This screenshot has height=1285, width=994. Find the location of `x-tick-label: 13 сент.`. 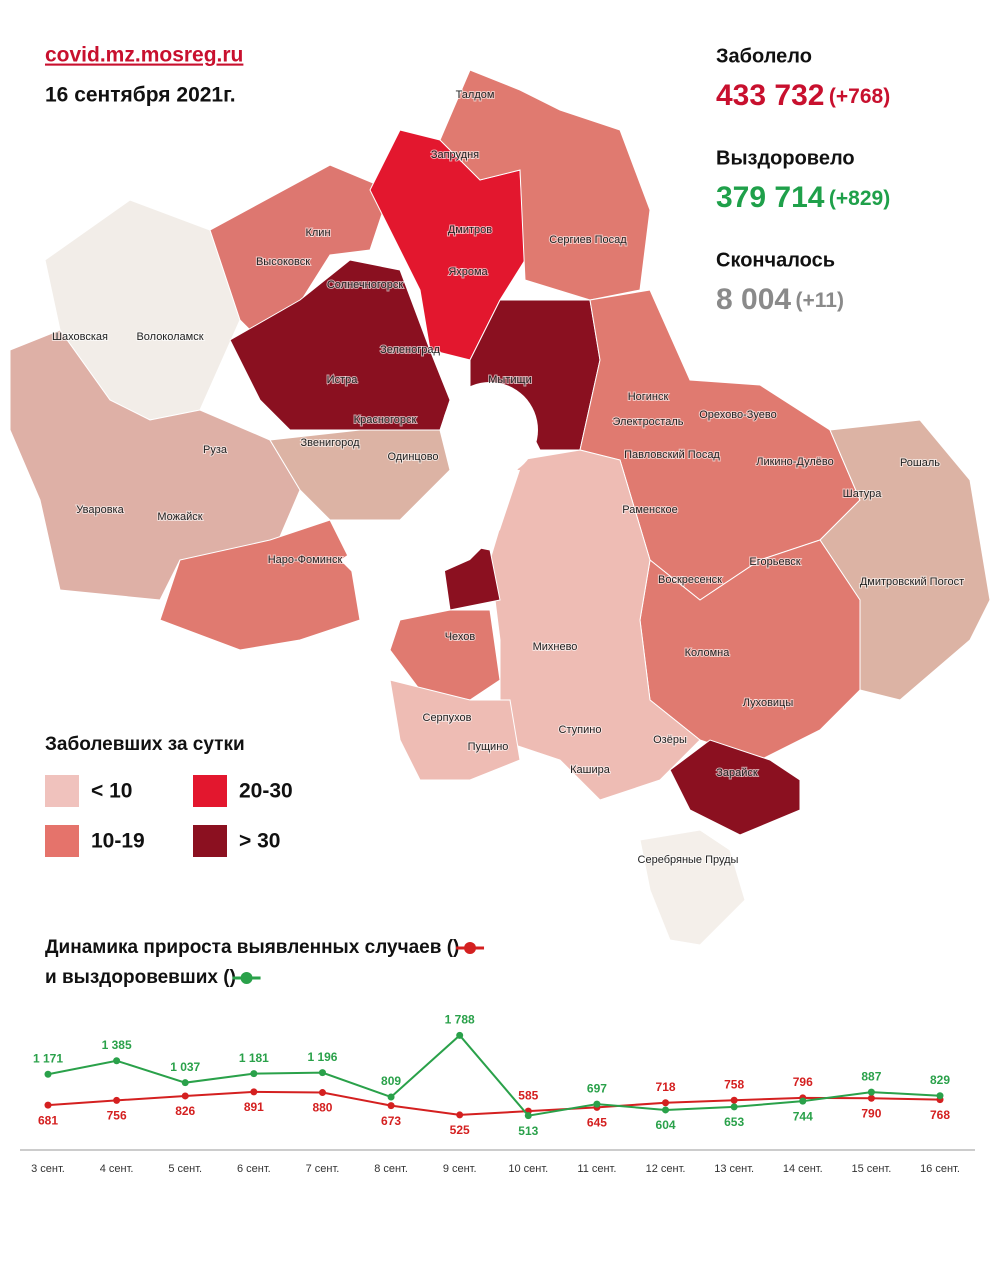

x-tick-label: 13 сент. is located at coordinates (734, 1169).